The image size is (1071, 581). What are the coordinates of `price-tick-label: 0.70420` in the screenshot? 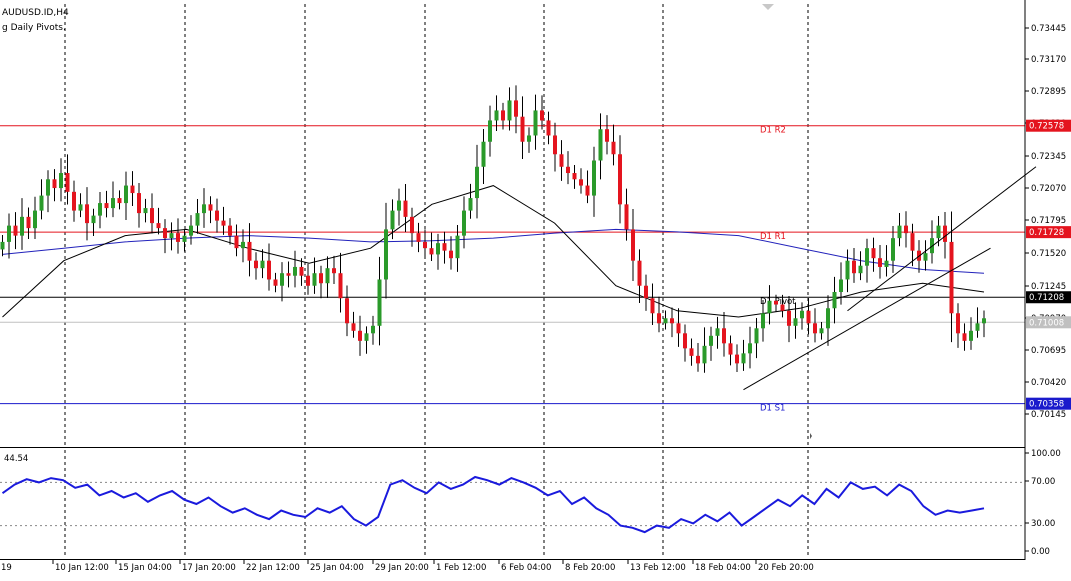 It's located at (1048, 383).